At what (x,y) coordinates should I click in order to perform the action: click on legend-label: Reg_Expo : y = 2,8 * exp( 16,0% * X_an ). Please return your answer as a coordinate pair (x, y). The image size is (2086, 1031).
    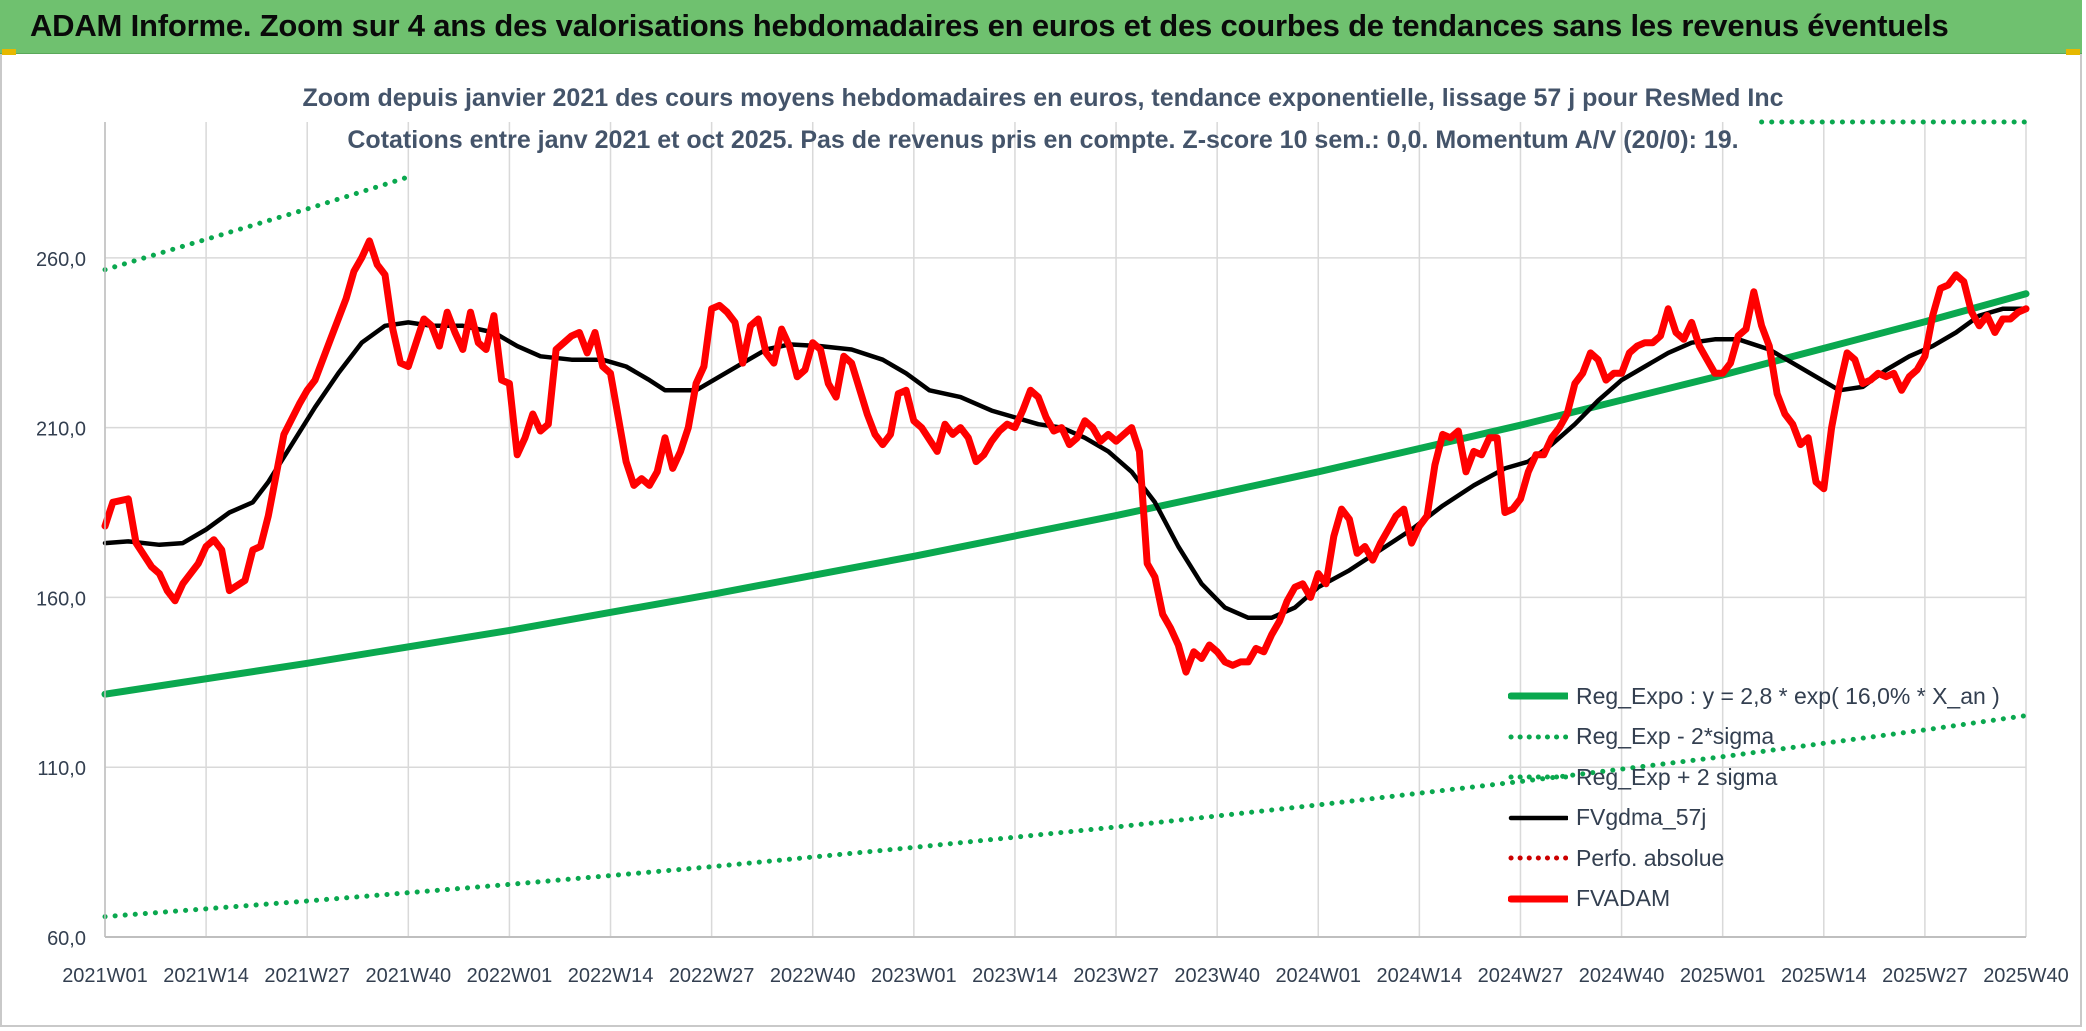
    Looking at the image, I should click on (1788, 695).